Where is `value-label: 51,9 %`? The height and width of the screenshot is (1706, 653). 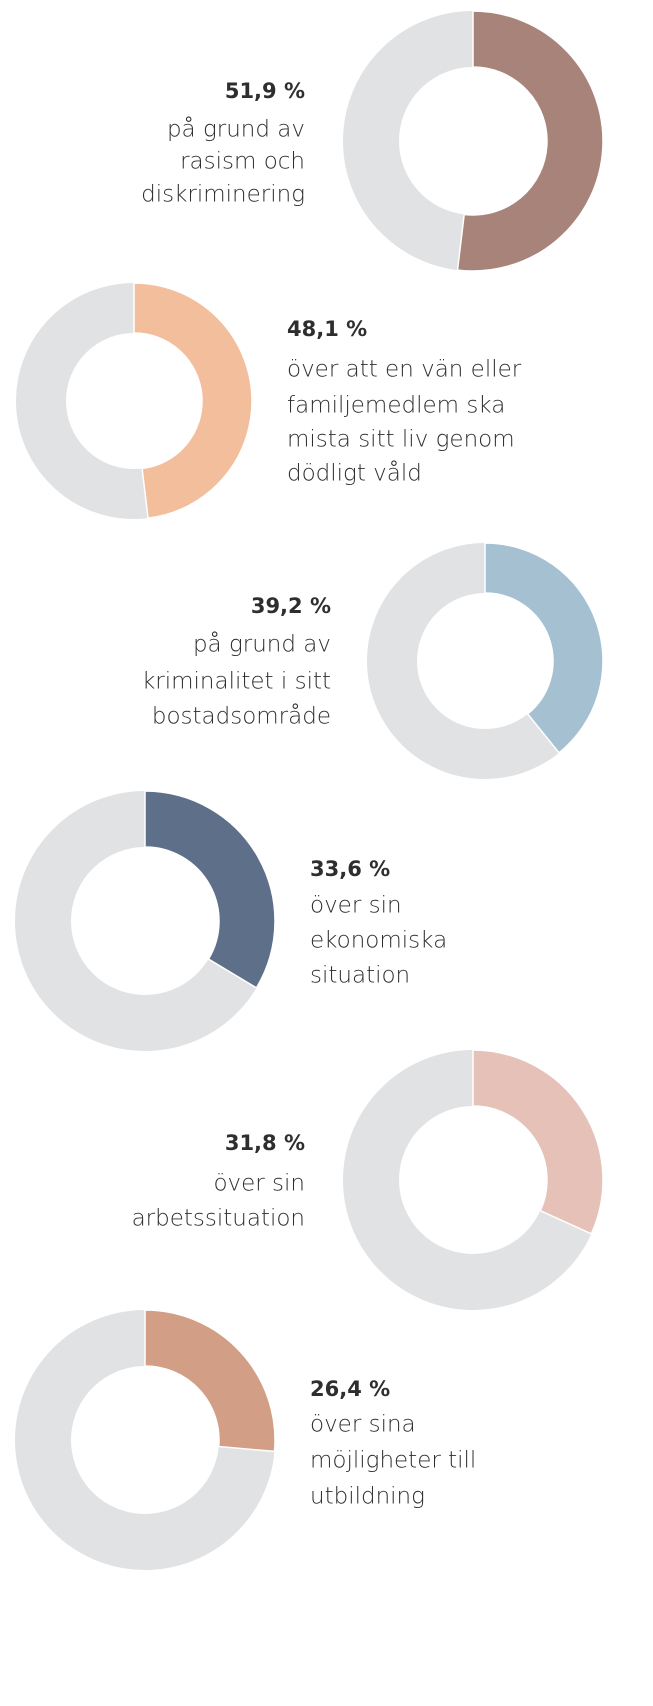
value-label: 51,9 % is located at coordinates (265, 91).